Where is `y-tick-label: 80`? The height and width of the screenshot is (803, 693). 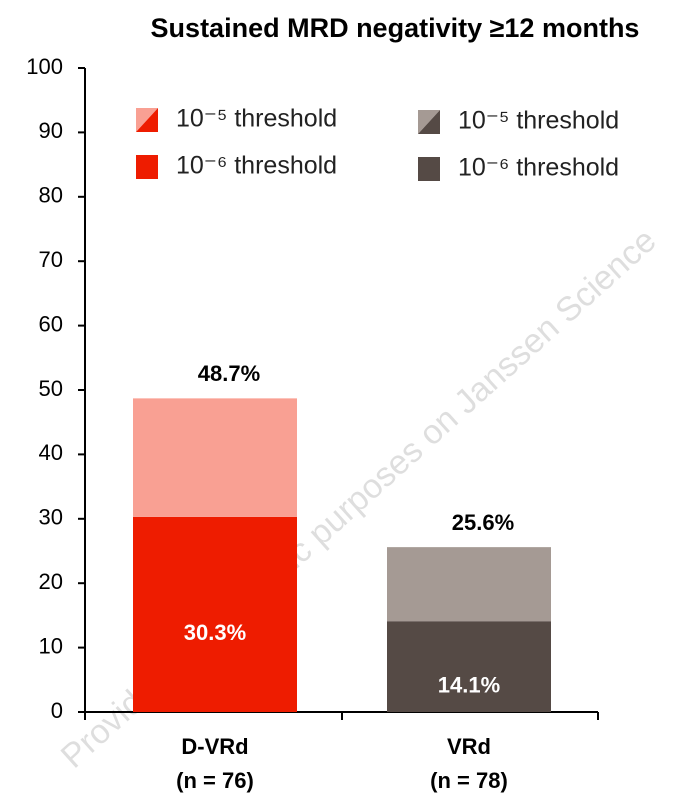
y-tick-label: 80 is located at coordinates (51, 195).